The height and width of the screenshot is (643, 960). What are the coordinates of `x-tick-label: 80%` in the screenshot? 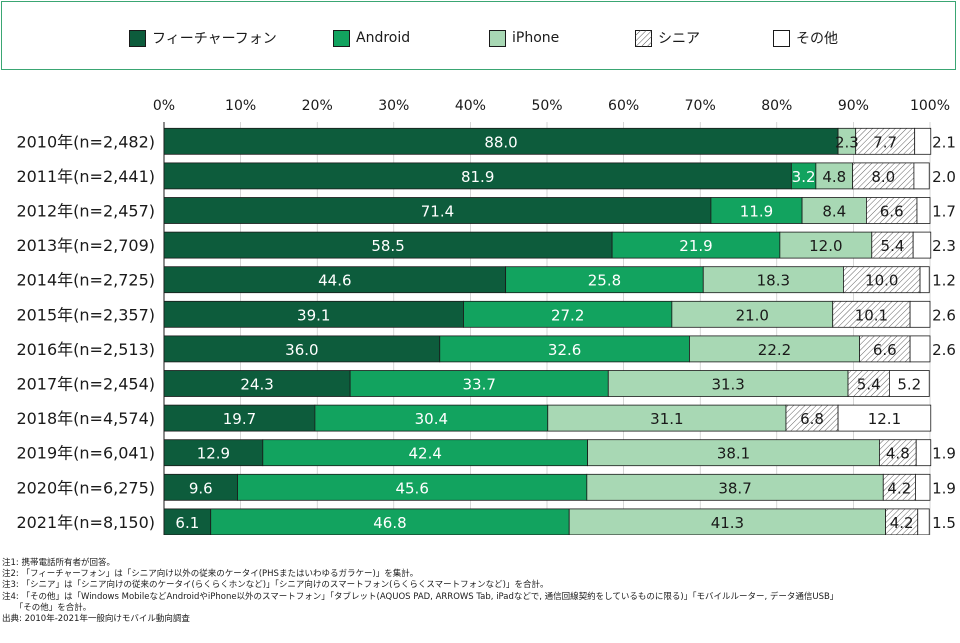 It's located at (776, 106).